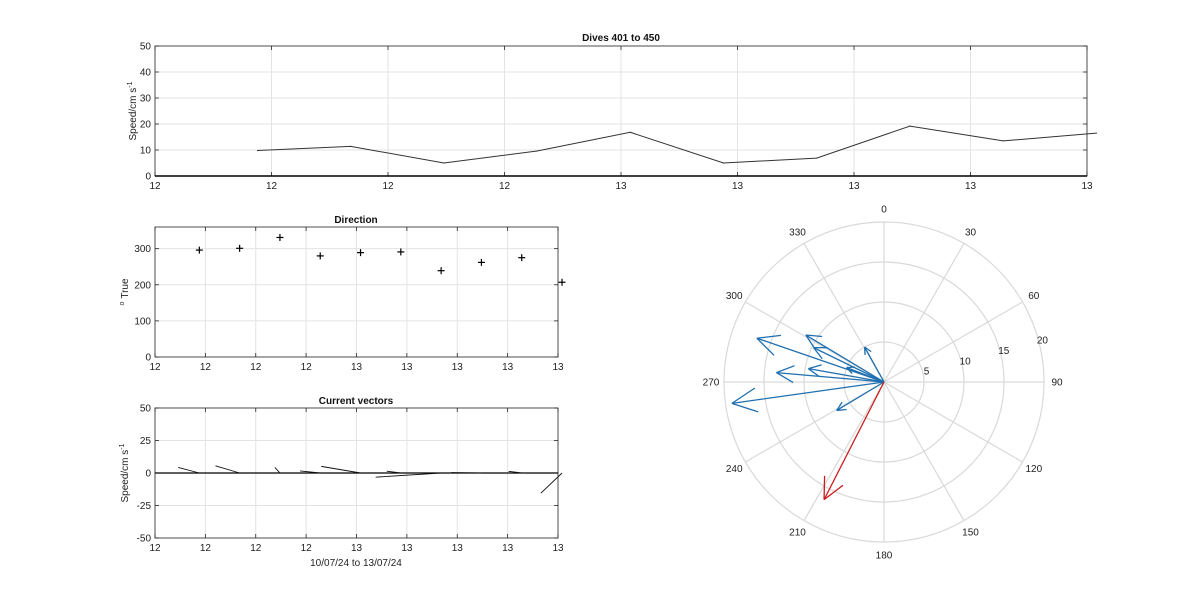 The image size is (1200, 605). Describe the element at coordinates (1033, 469) in the screenshot. I see `polar-angle-label: 120` at that location.